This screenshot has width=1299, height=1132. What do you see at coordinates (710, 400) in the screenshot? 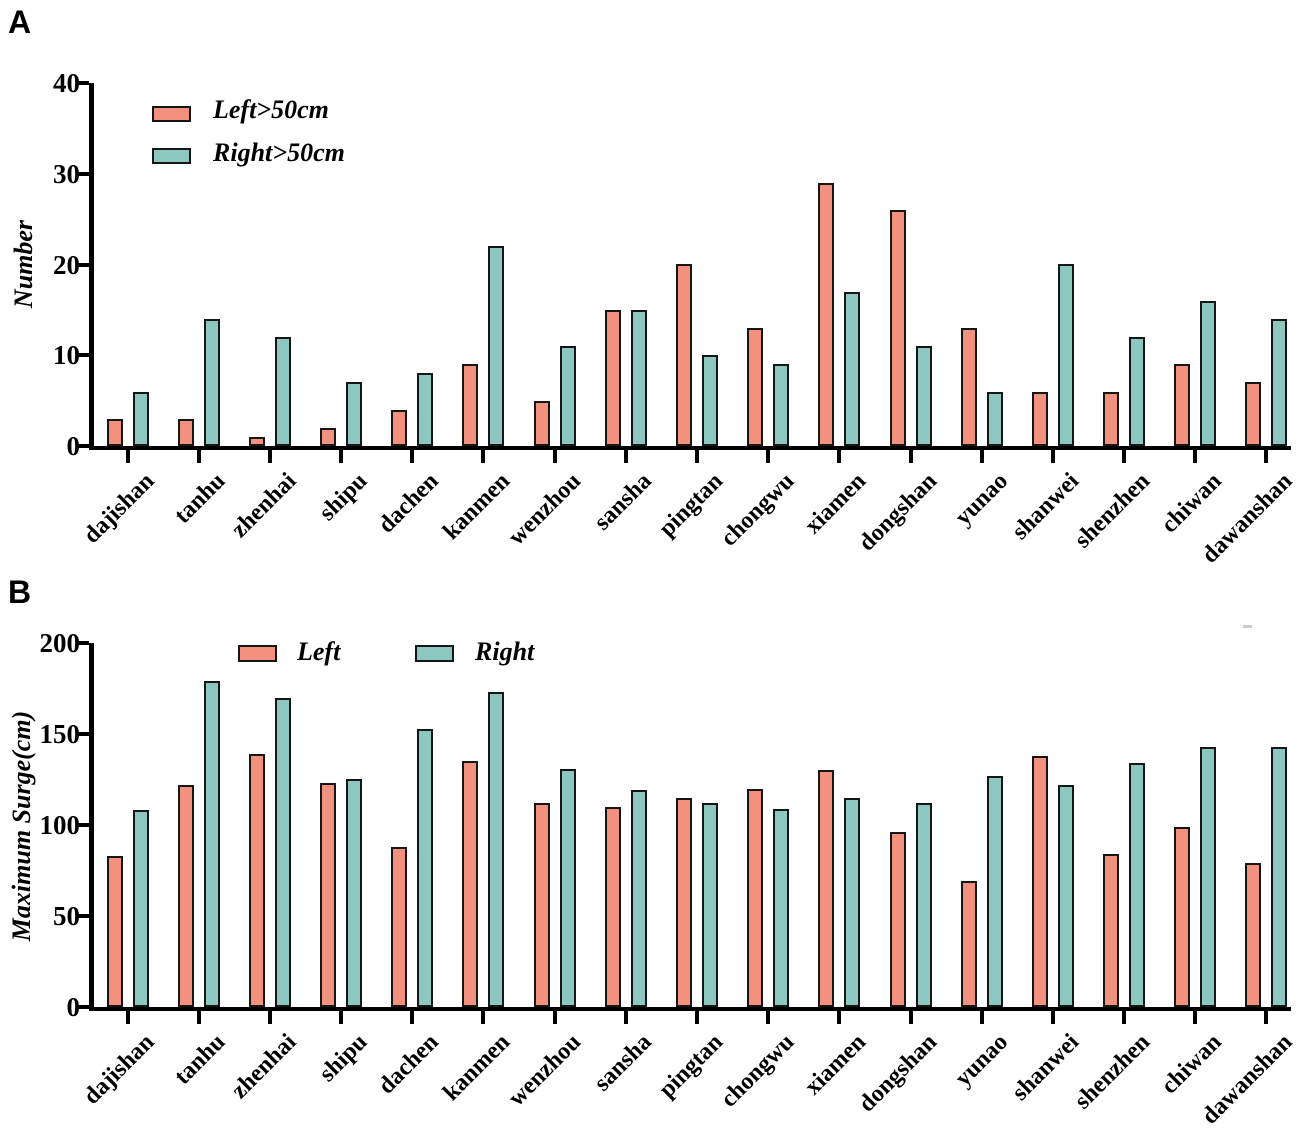
I see `panel-a-bar-right-pingtan` at bounding box center [710, 400].